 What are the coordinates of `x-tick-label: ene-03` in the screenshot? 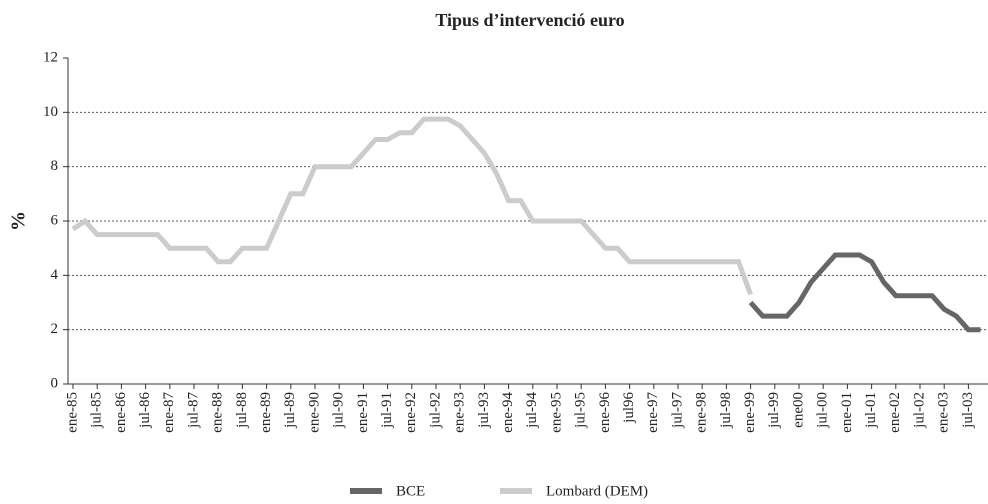 It's located at (944, 412).